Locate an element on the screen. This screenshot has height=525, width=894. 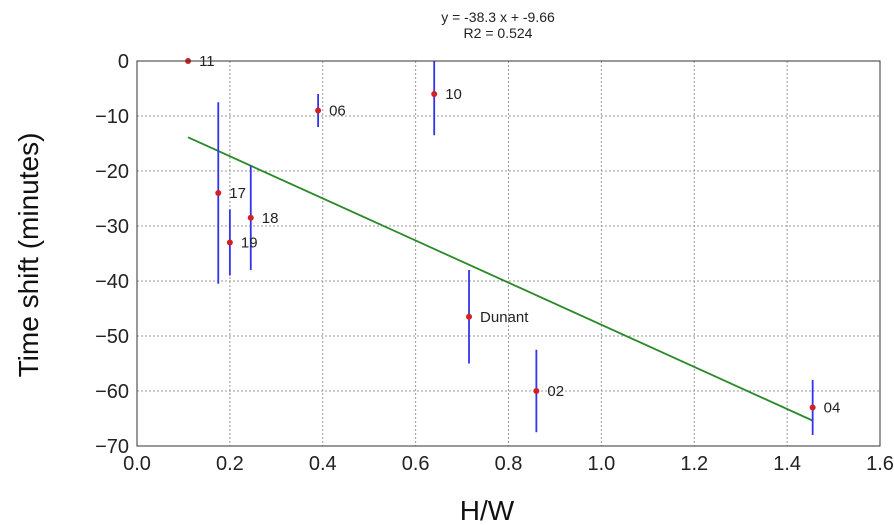
chart-title-line-2: R2 = 0.524 is located at coordinates (498, 33).